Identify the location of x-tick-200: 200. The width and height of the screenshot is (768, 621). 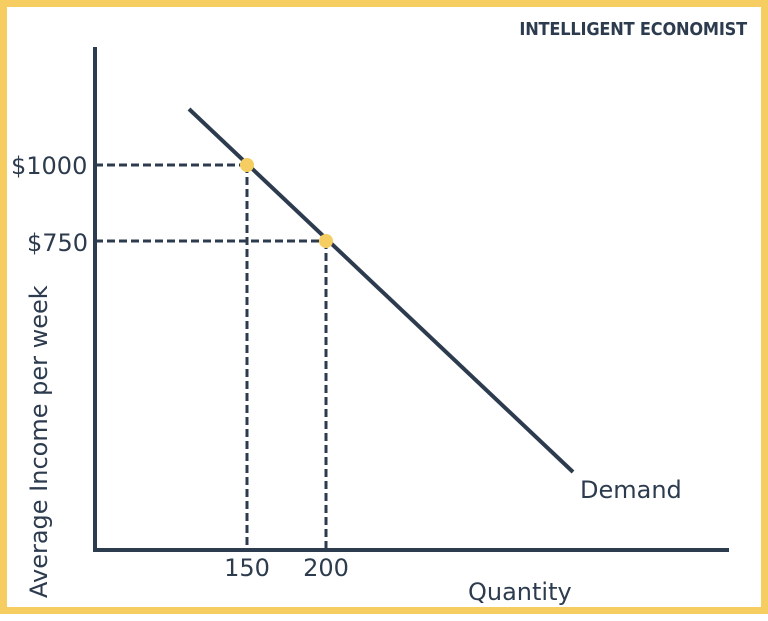
(326, 568).